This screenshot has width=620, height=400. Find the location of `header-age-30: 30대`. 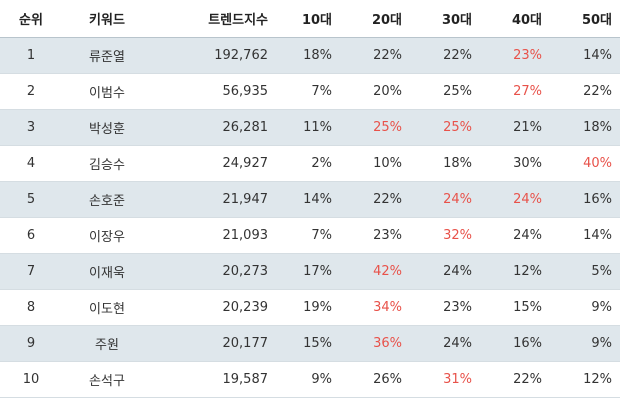

header-age-30: 30대 is located at coordinates (445, 19).